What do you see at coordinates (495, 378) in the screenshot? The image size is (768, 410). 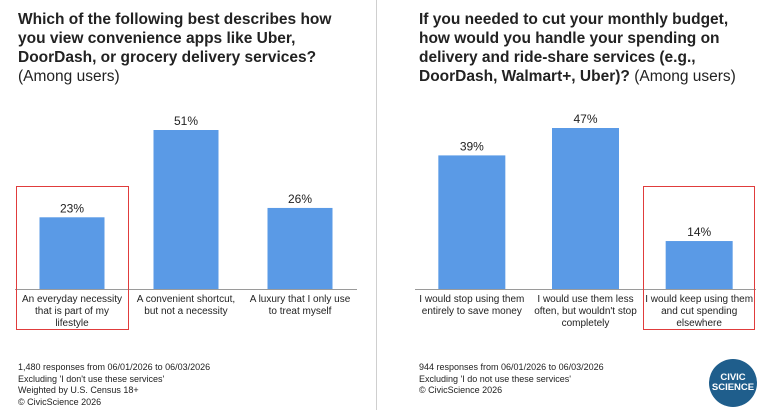 I see `right-note-excluding: Excluding 'I do not use these services'` at bounding box center [495, 378].